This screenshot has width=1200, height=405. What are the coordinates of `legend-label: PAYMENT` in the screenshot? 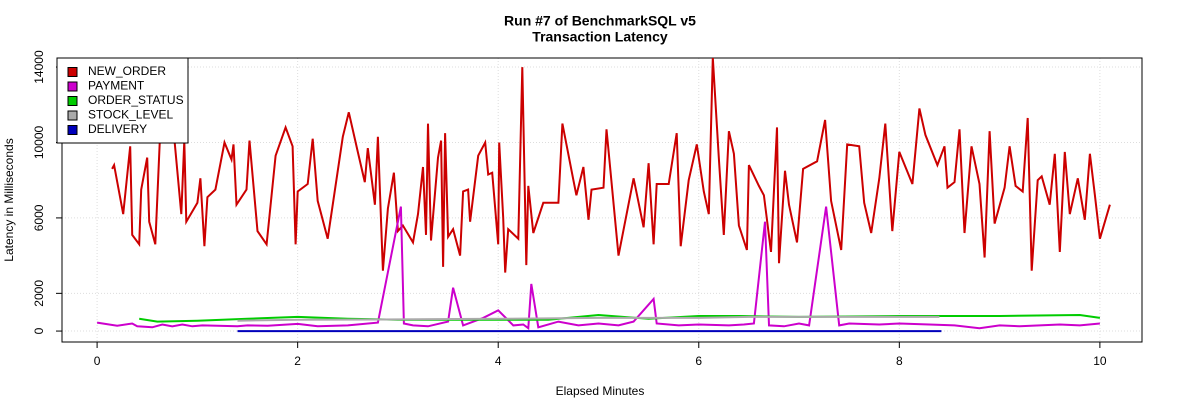 It's located at (116, 86).